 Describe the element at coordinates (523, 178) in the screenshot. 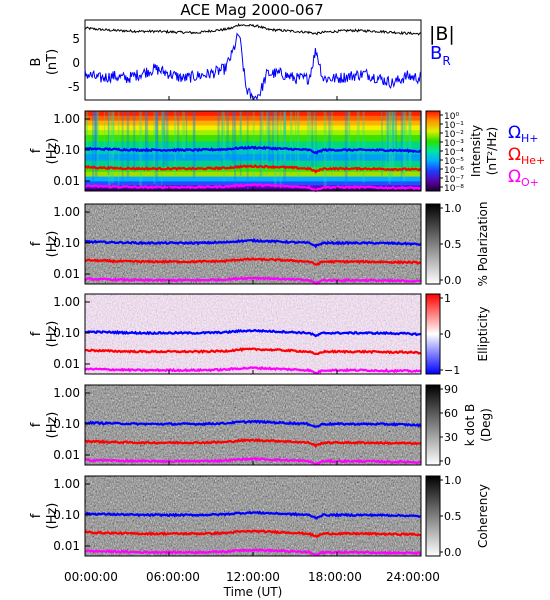

I see `legend-omega-o: ΩO+` at that location.